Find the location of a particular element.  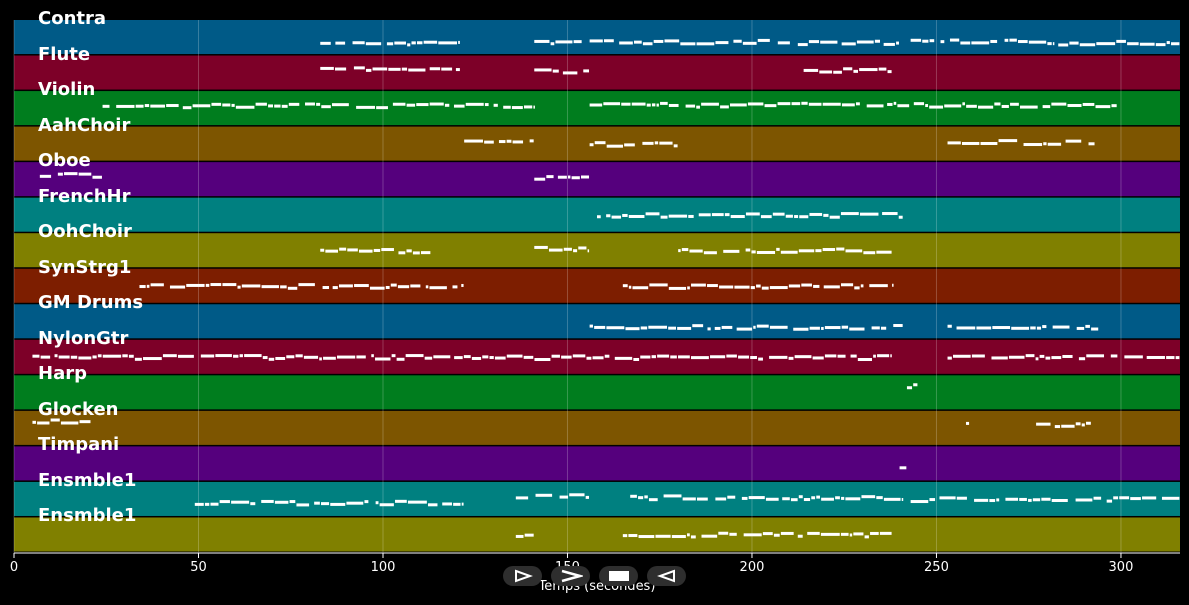

play-button is located at coordinates (522, 576).